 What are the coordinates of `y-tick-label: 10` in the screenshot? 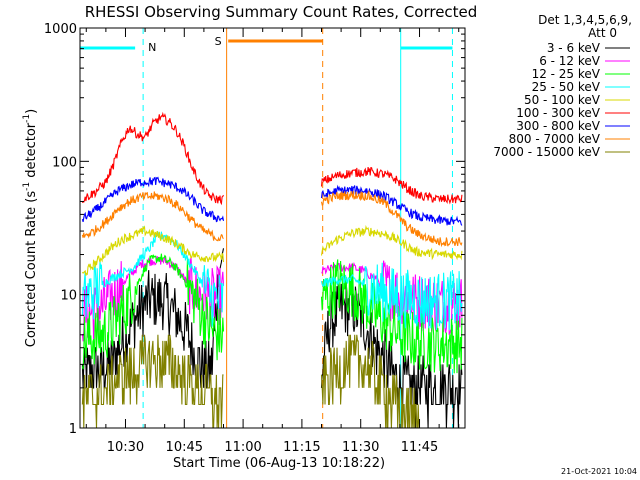 It's located at (68, 296).